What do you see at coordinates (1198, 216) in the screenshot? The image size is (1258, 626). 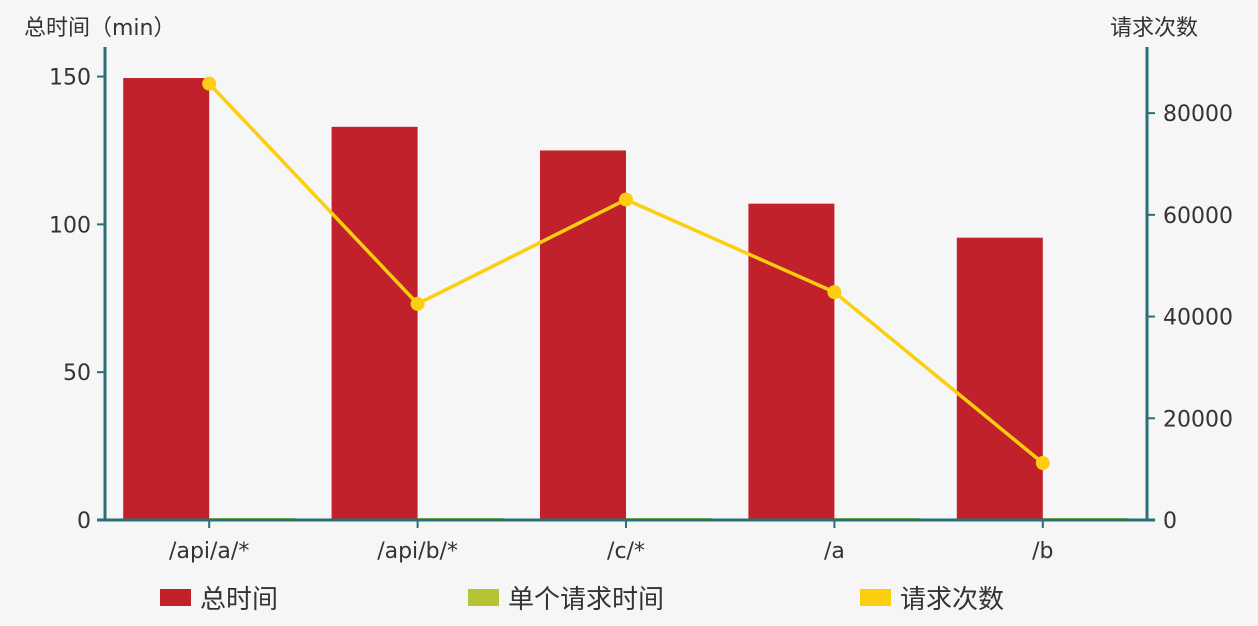 I see `y-right-tick-label-3: 60000` at bounding box center [1198, 216].